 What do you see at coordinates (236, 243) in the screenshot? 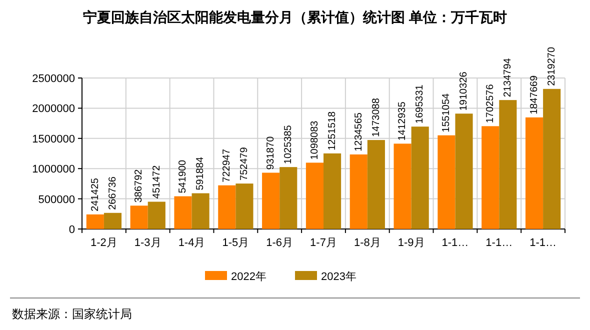
I see `x-tick-label: 1-5月` at bounding box center [236, 243].